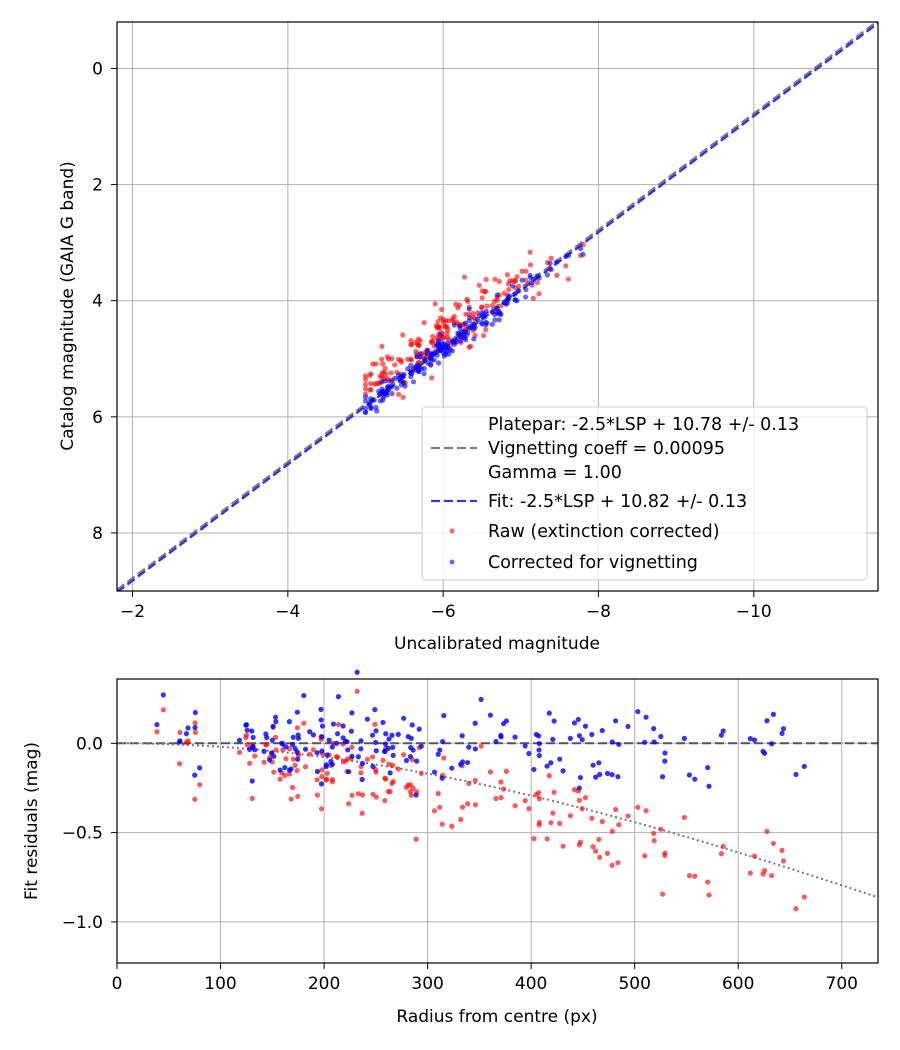 This screenshot has height=1050, width=900. I want to click on bottom-vignetting-curve, so click(497, 820).